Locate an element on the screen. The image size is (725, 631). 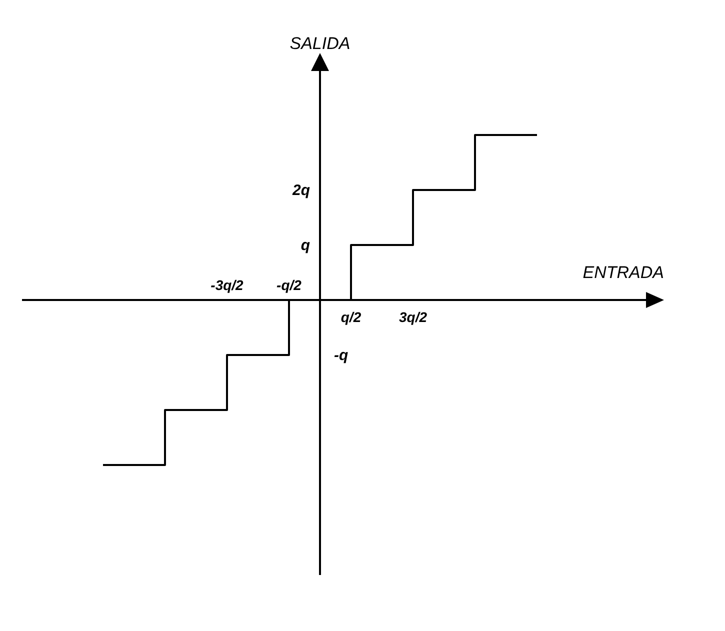
x-tick-label: 3q/2 is located at coordinates (413, 317).